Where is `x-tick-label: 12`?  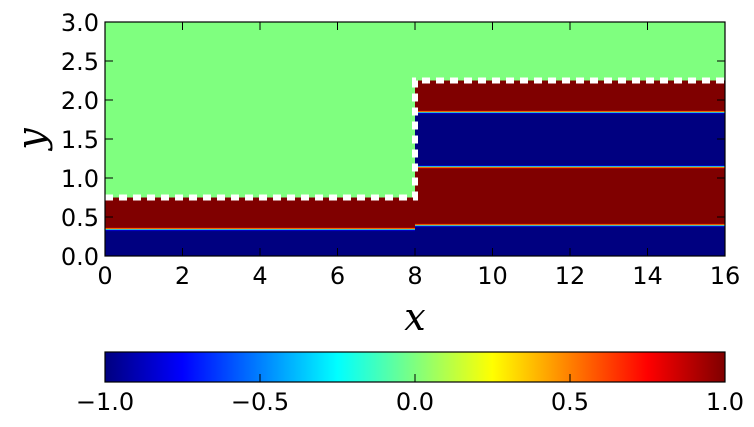
x-tick-label: 12 is located at coordinates (570, 276).